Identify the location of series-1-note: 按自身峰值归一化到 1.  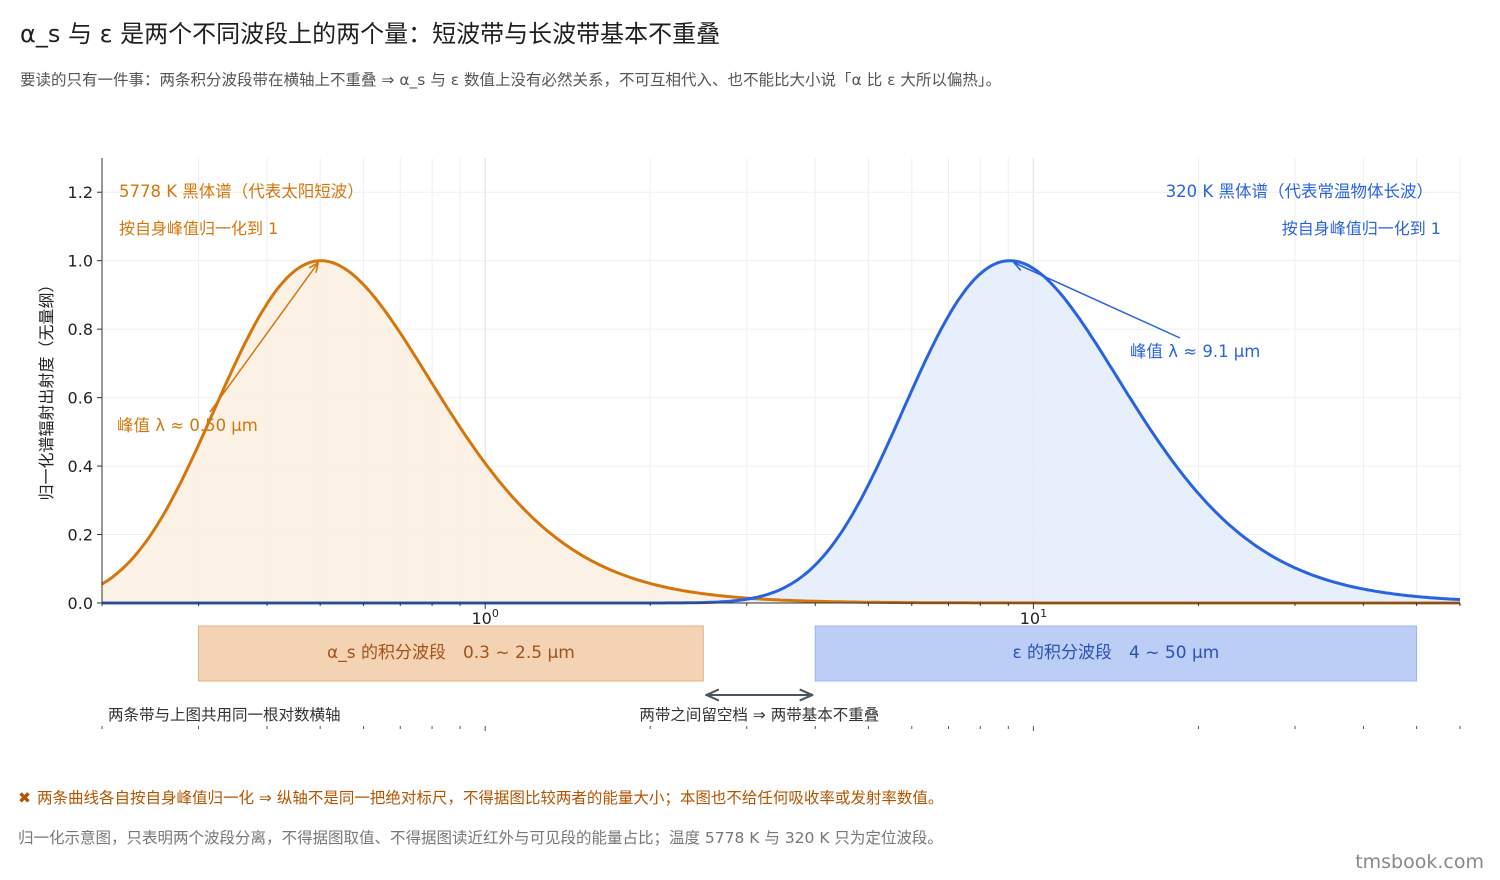
(198, 228).